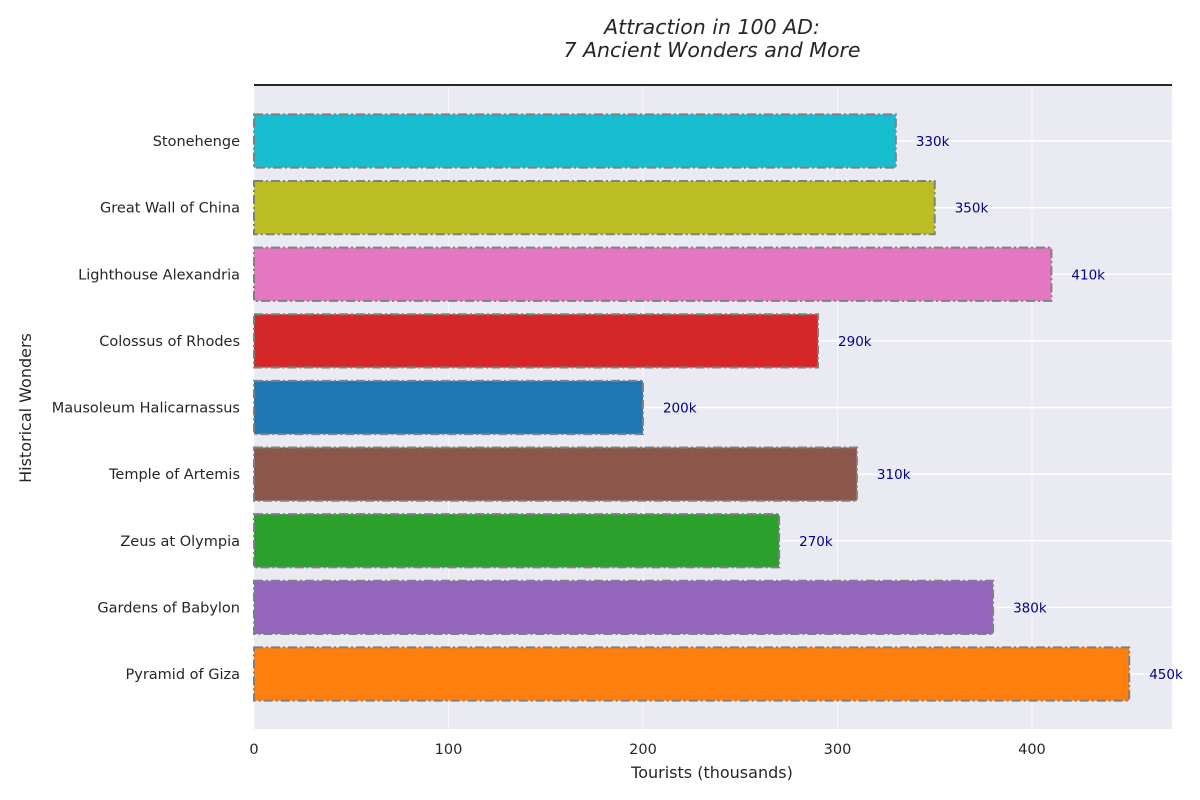 The image size is (1200, 800). Describe the element at coordinates (838, 750) in the screenshot. I see `x-tick-label: 300` at that location.